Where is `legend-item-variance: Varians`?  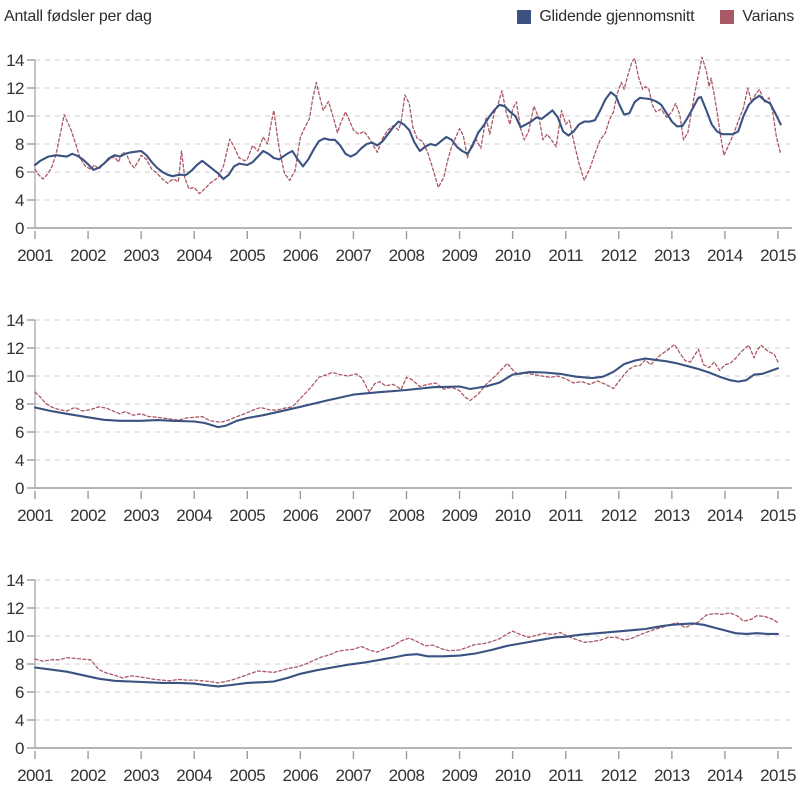
legend-item-variance: Varians is located at coordinates (757, 17).